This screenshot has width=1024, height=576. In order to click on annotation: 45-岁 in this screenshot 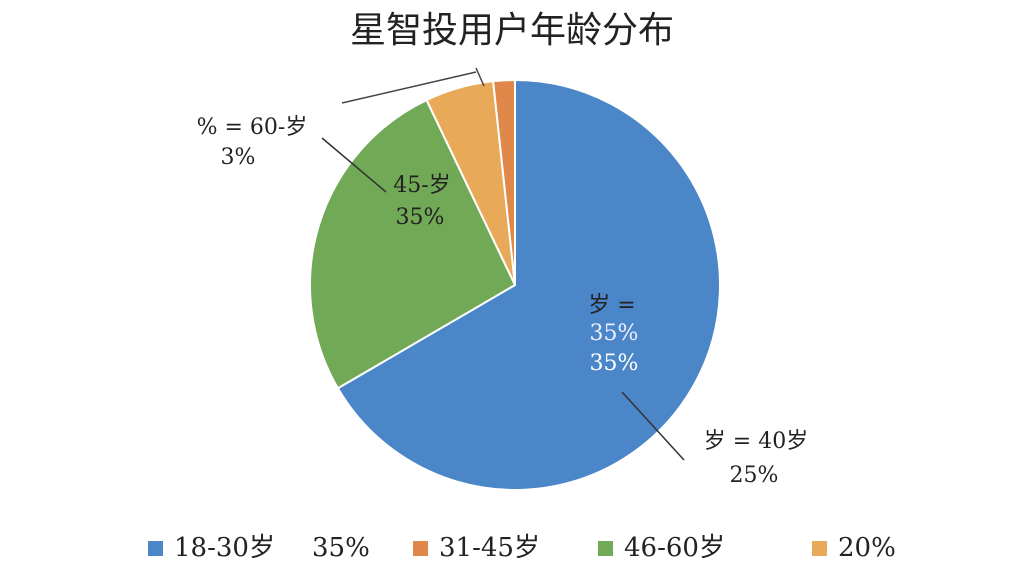, I will do `click(421, 185)`.